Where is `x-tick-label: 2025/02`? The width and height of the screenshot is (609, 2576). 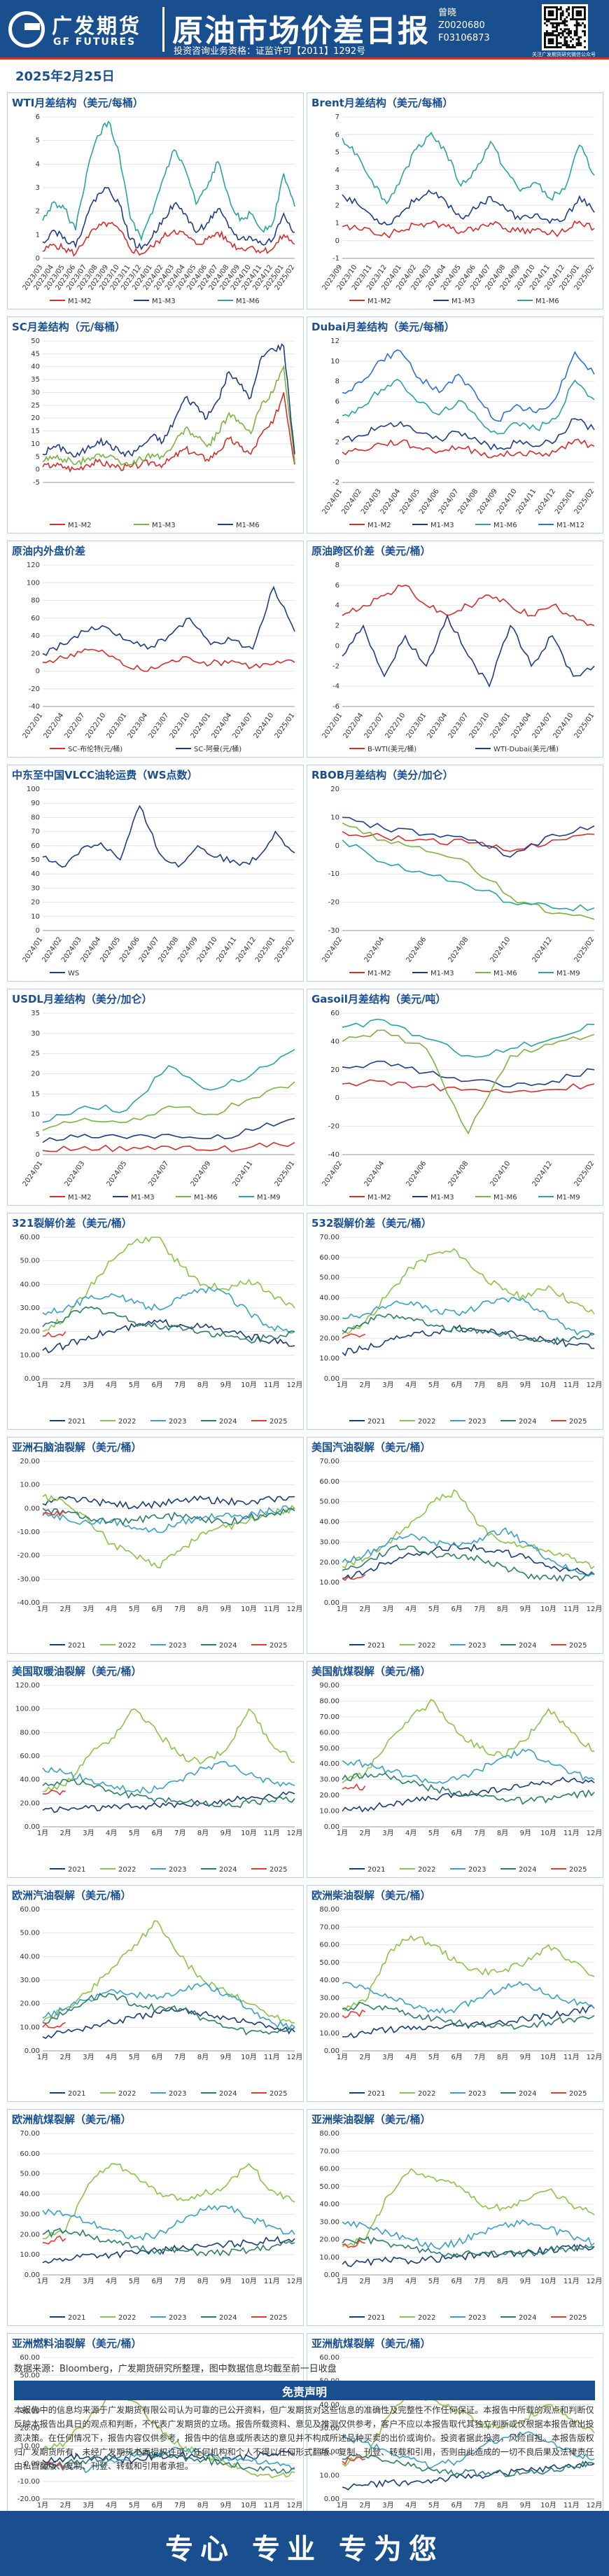
x-tick-label: 2025/02 is located at coordinates (584, 949).